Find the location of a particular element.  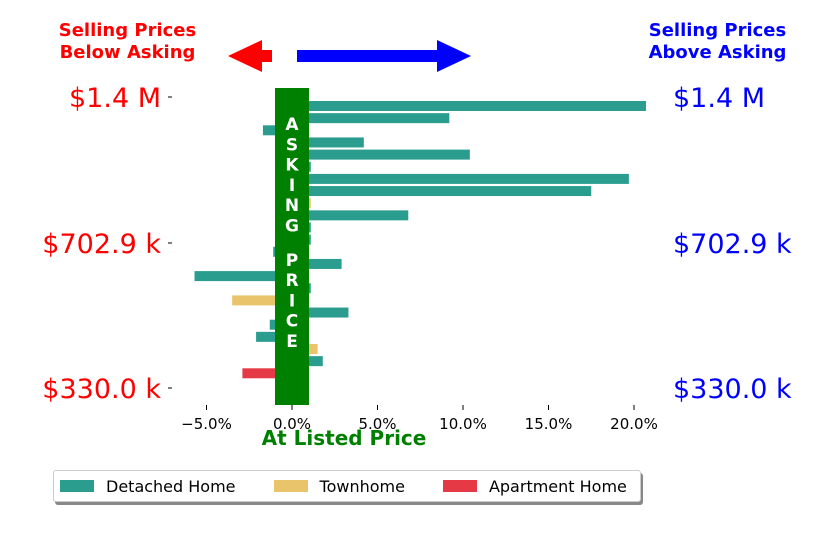

right-y-tick-label-1: $702.9 k is located at coordinates (732, 244).